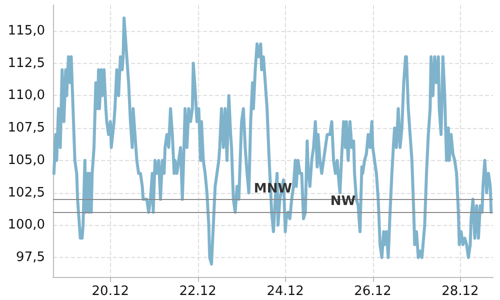  I want to click on y-tick-label: 112,5, so click(26, 63).